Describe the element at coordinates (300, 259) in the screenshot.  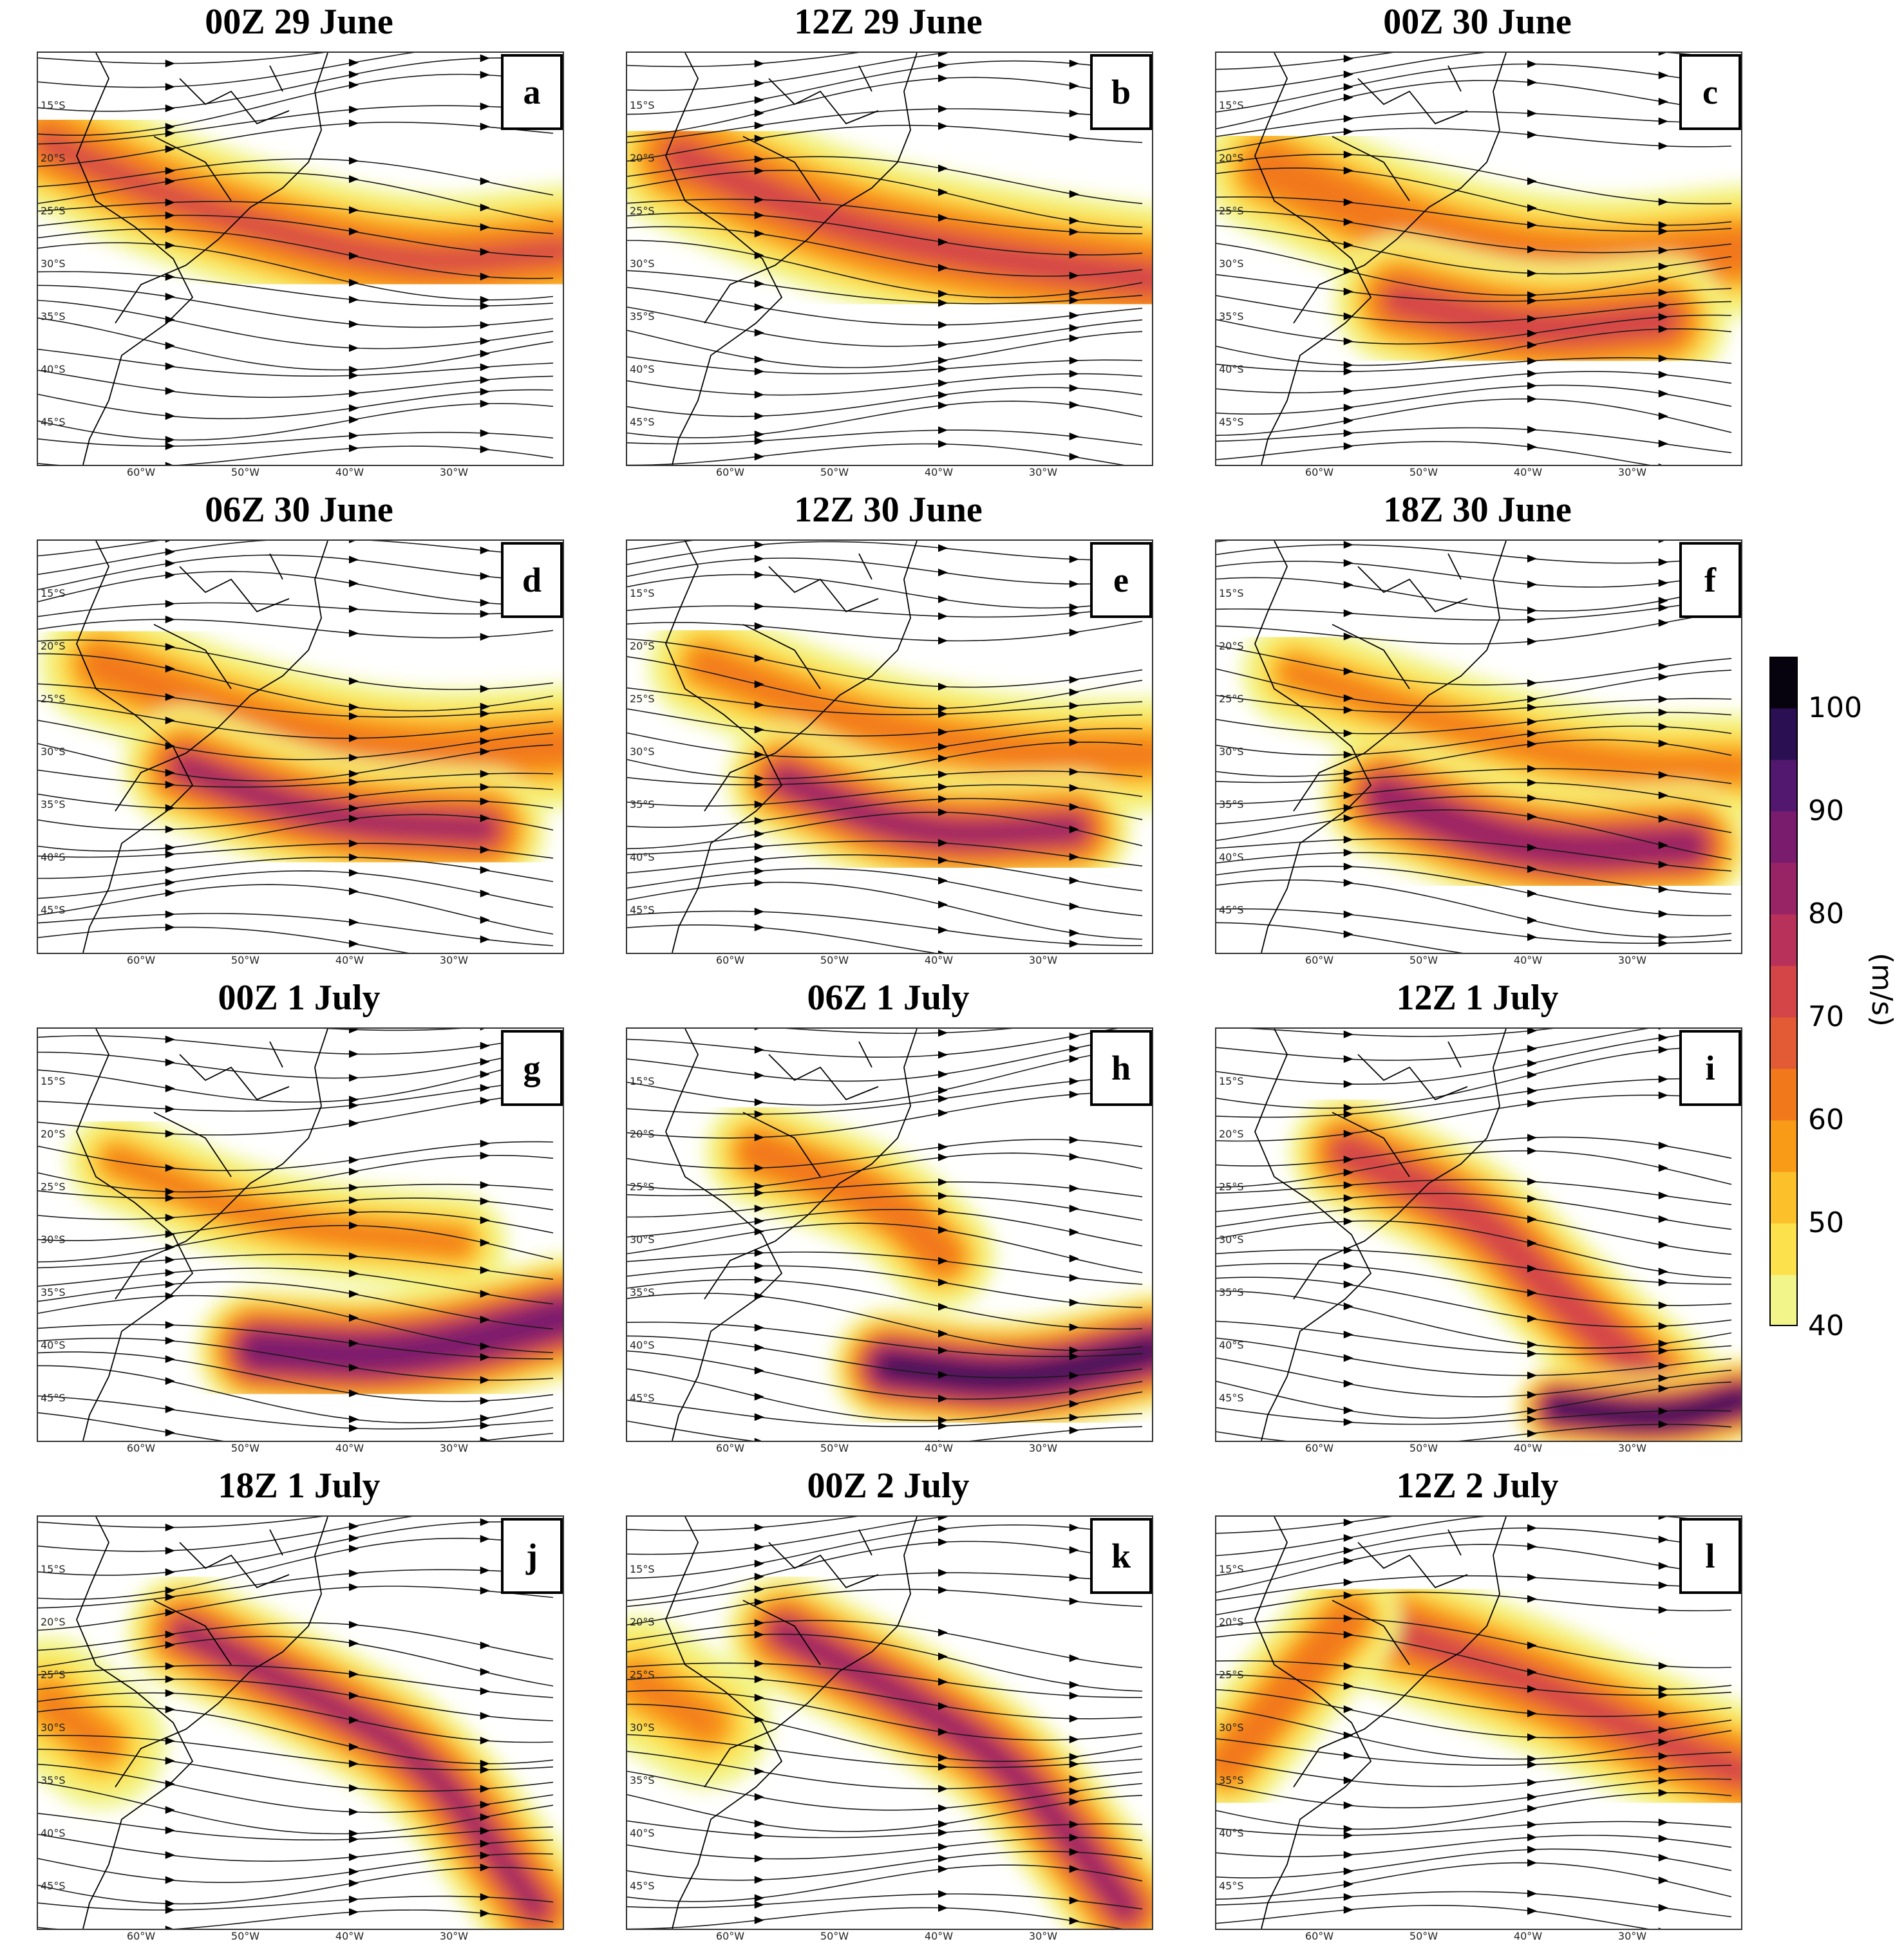
I see `wind-speed-map` at that location.